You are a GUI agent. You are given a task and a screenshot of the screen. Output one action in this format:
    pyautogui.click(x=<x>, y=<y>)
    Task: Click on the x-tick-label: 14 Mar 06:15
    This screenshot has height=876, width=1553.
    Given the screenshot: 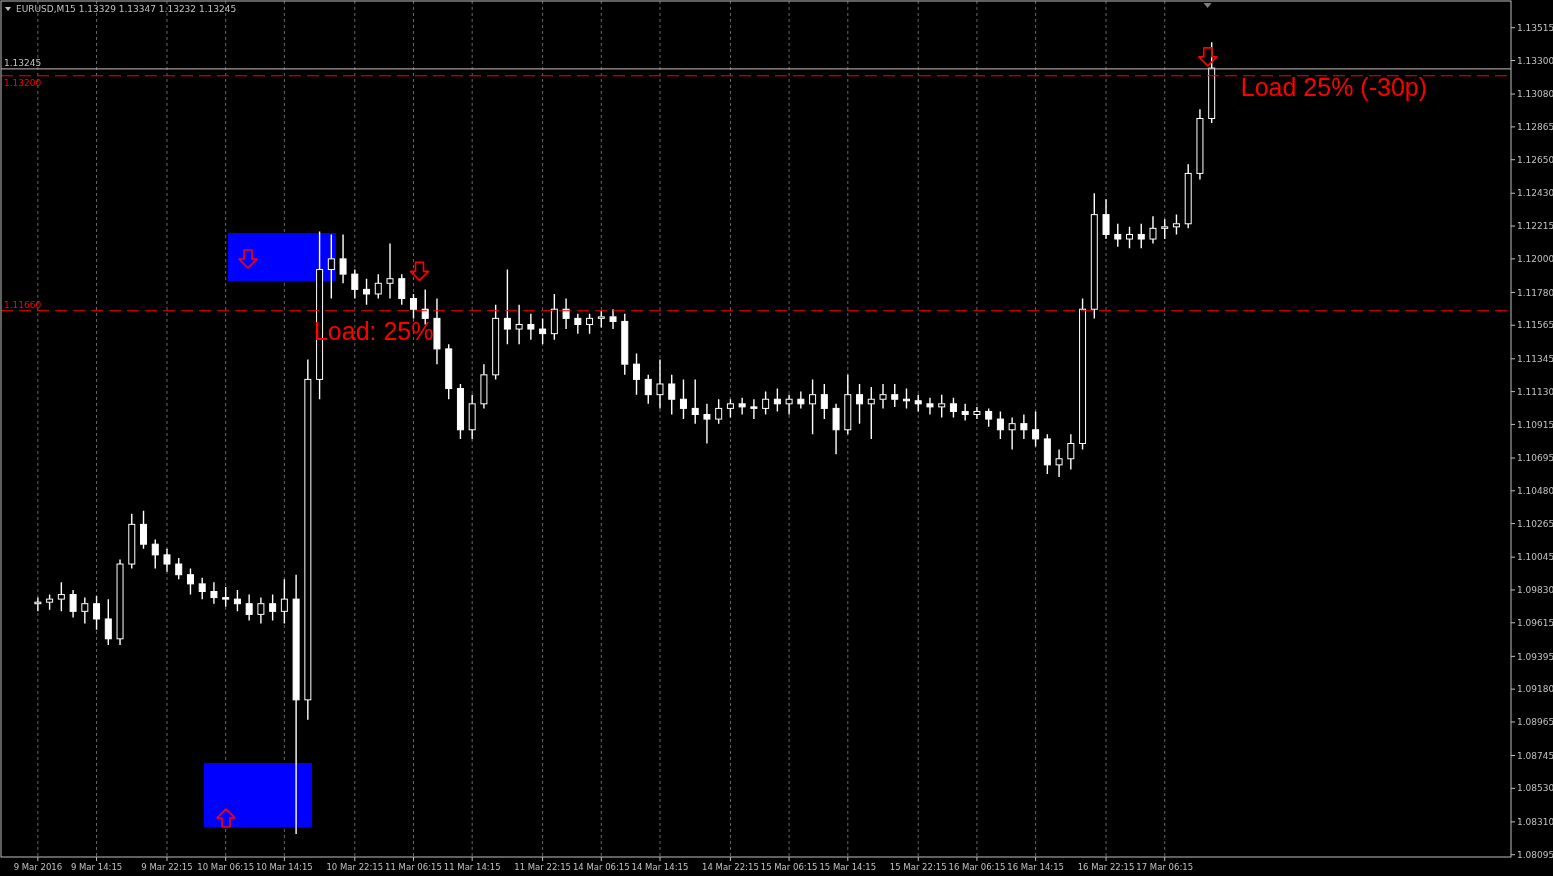 What is the action you would take?
    pyautogui.click(x=601, y=867)
    